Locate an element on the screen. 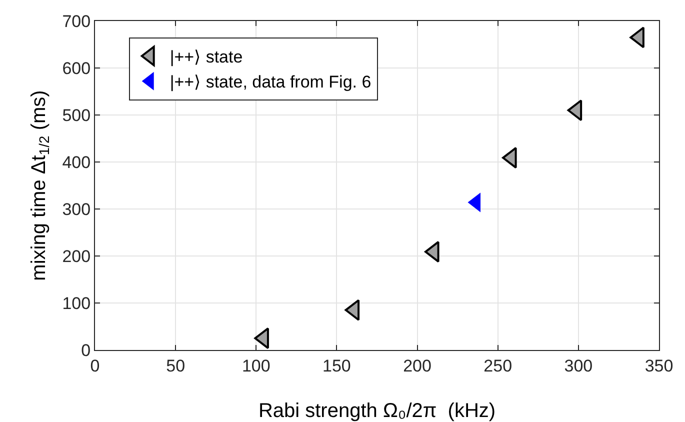  x-tick-label: 200 is located at coordinates (417, 366).